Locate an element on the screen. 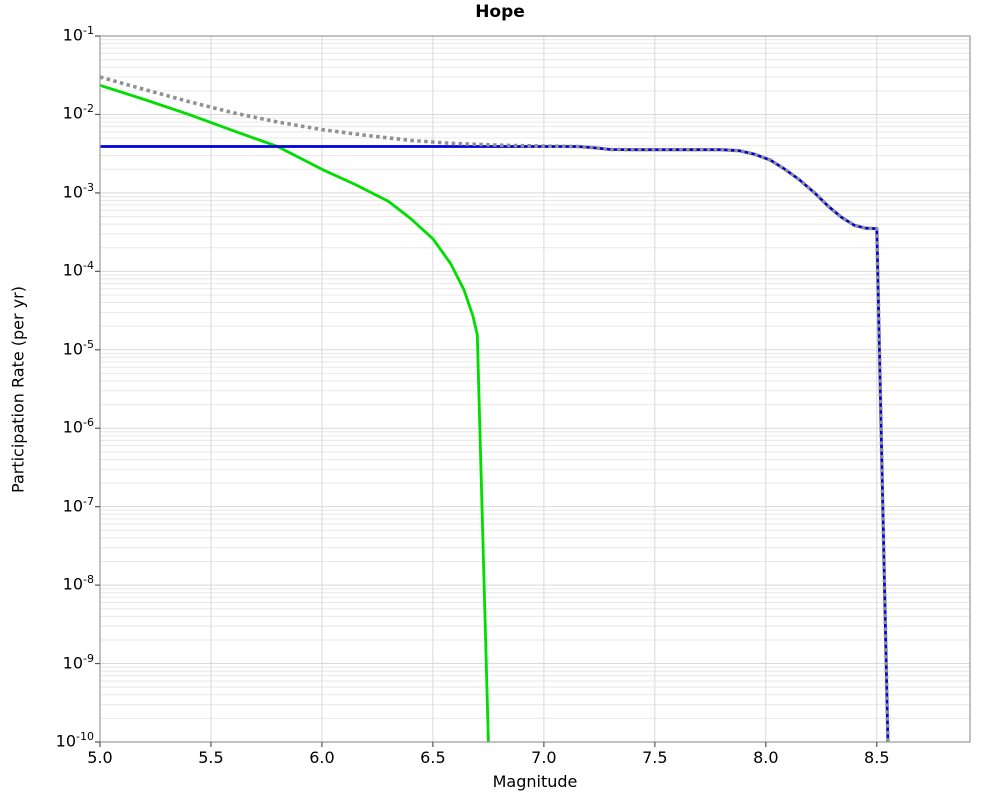  chart-title: Hope is located at coordinates (500, 12).